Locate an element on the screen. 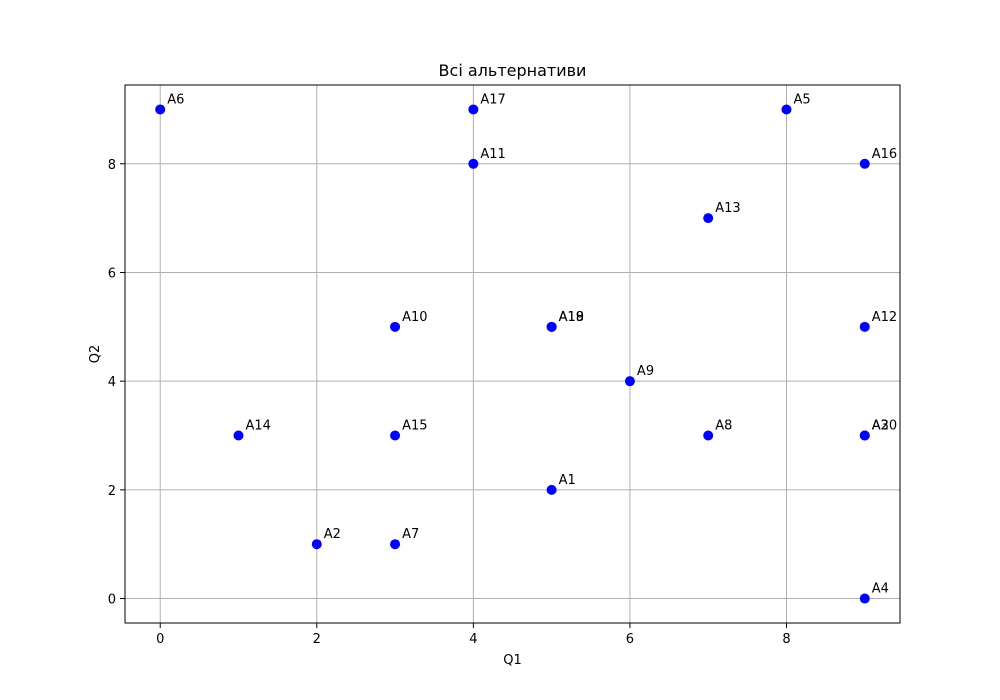 This screenshot has width=1000, height=700. point-label: A13 is located at coordinates (727, 208).